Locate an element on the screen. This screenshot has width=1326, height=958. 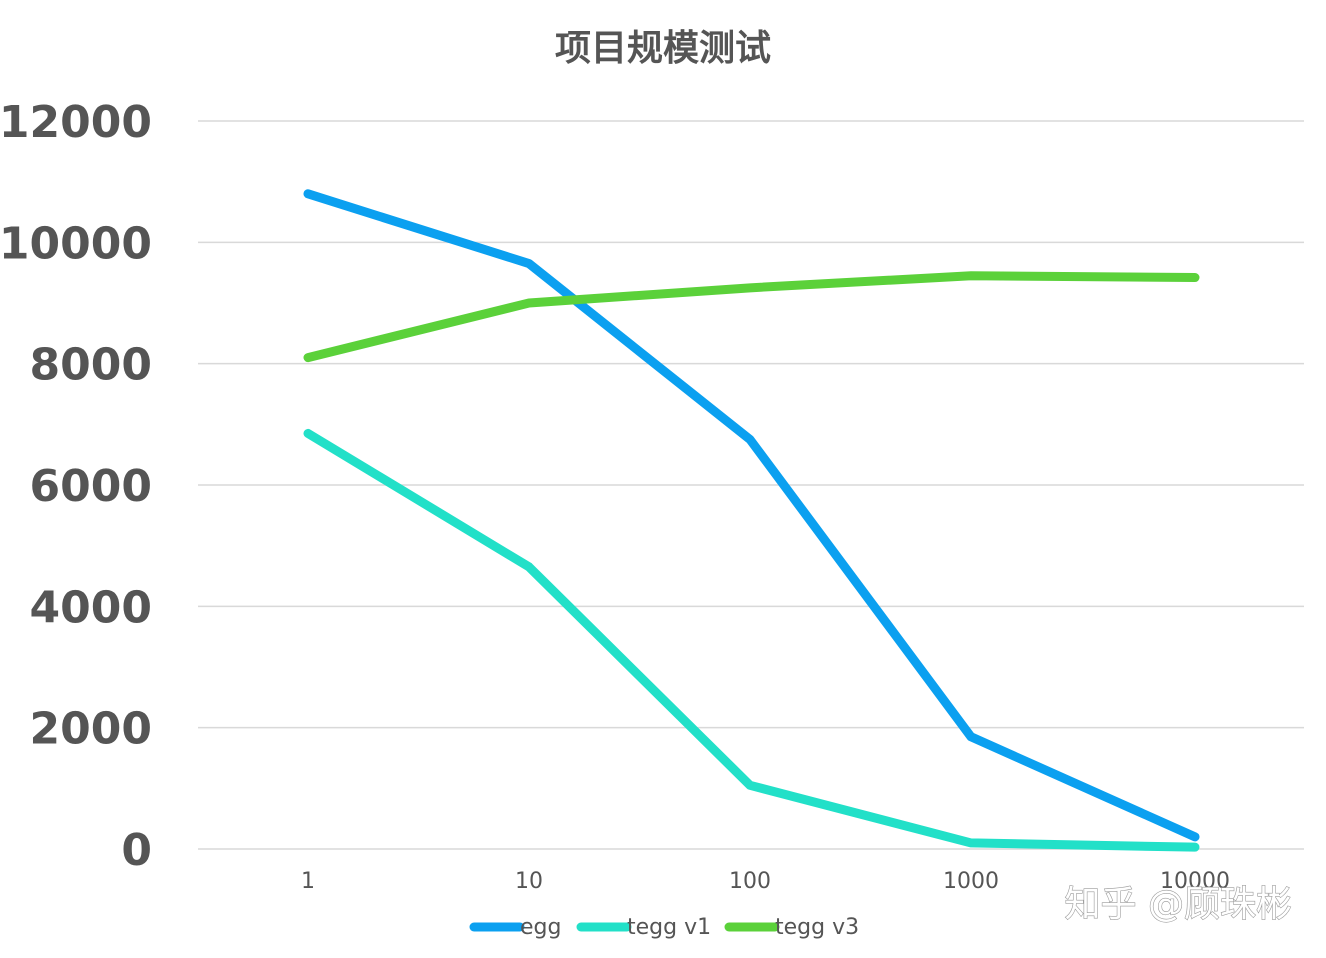
tegg-v3-line is located at coordinates (751, 317).